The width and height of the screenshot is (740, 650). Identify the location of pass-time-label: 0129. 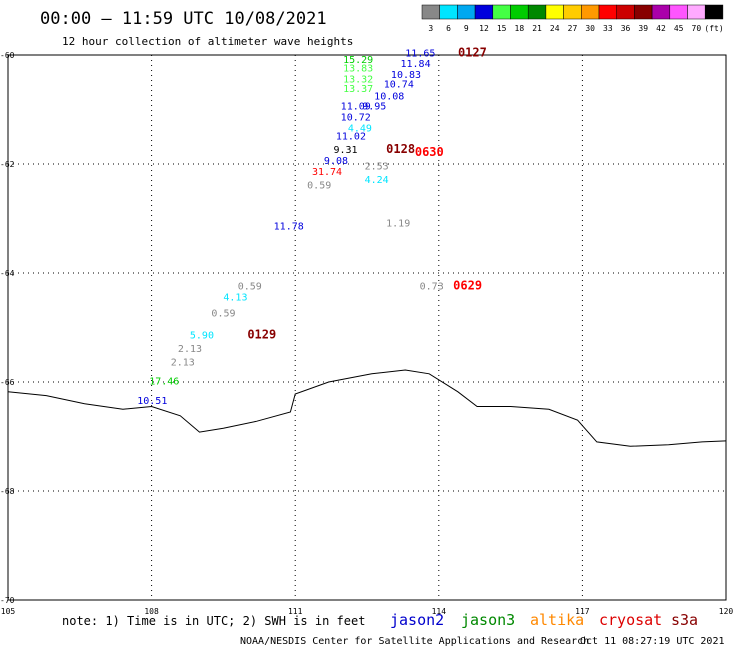
(261, 334).